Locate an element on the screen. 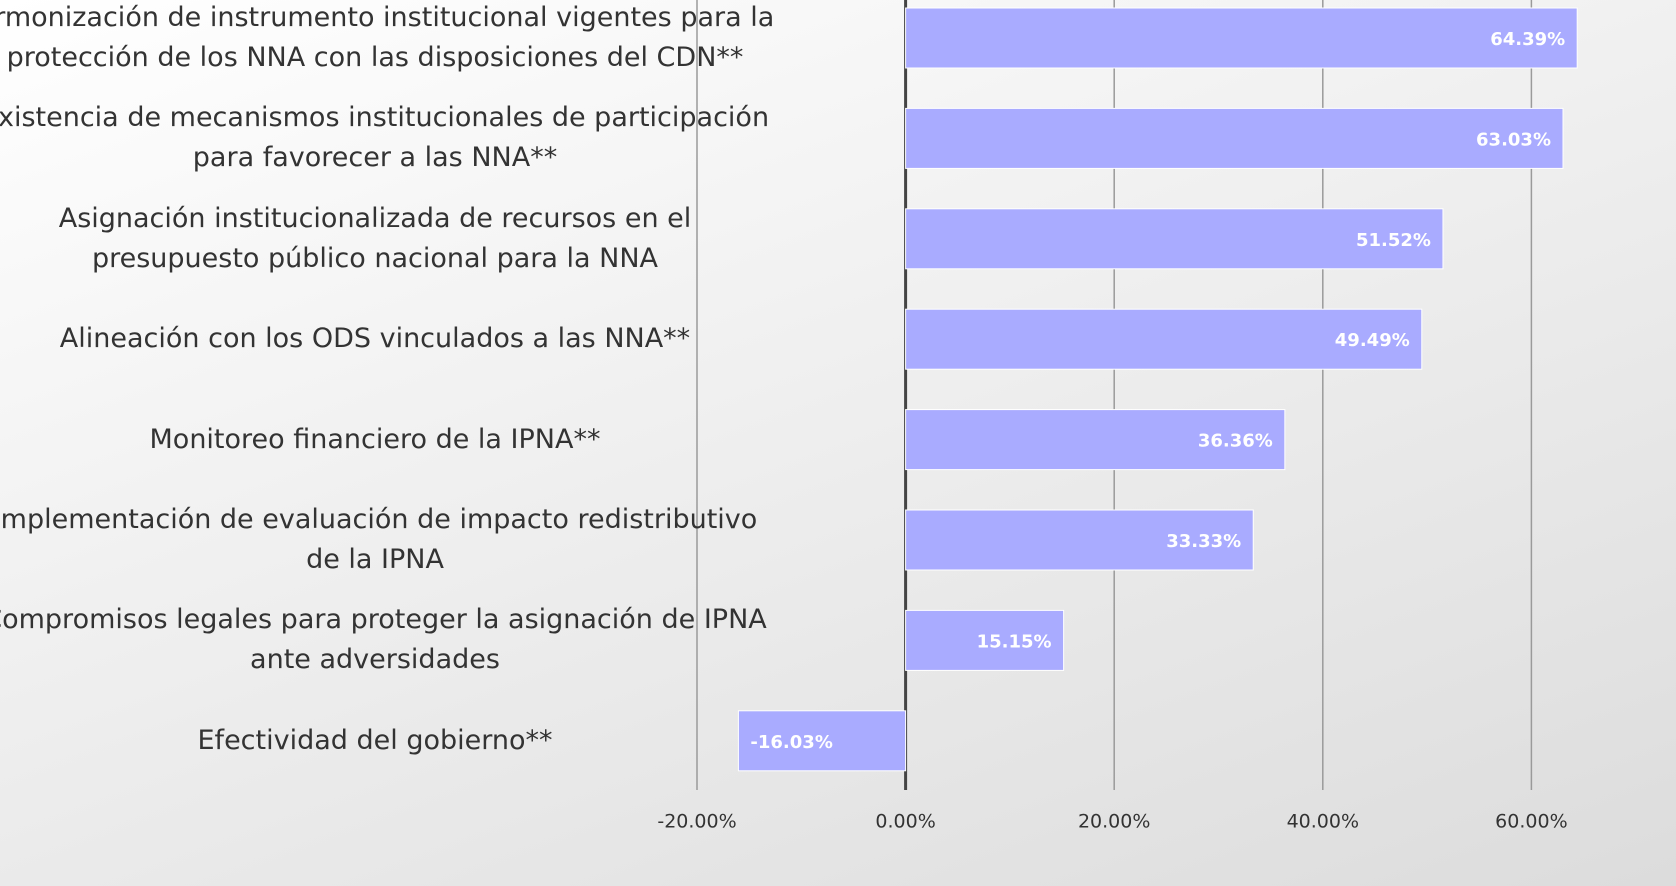 The height and width of the screenshot is (886, 1676). category-text: Efectividad del gobierno** is located at coordinates (375, 740).